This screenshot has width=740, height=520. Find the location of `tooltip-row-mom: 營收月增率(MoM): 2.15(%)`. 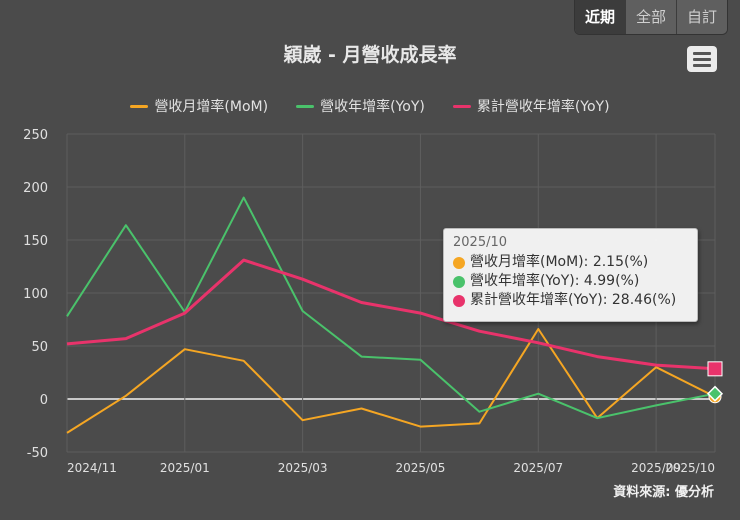

tooltip-row-mom: 營收月增率(MoM): 2.15(%) is located at coordinates (570, 262).